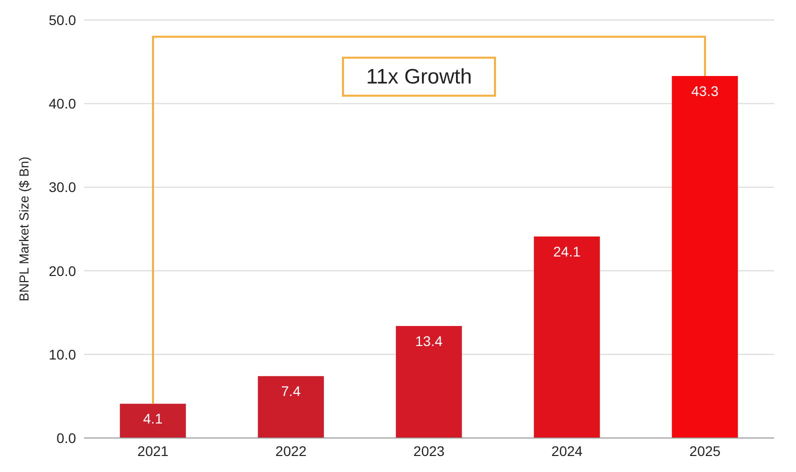  Describe the element at coordinates (62, 20) in the screenshot. I see `y-tick-label: 50.0` at that location.